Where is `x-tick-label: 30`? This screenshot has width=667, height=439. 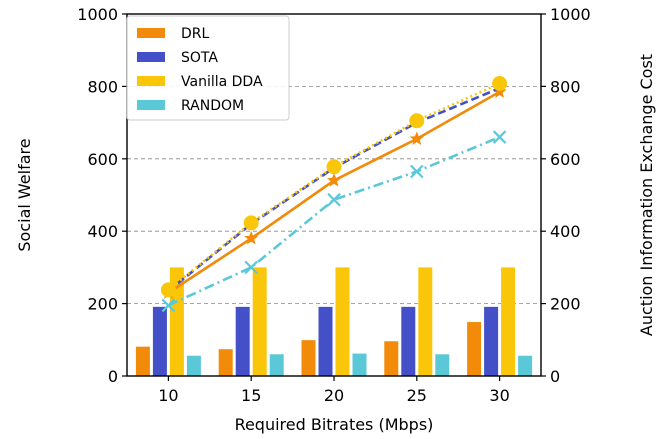
x-tick-label: 30 is located at coordinates (499, 395).